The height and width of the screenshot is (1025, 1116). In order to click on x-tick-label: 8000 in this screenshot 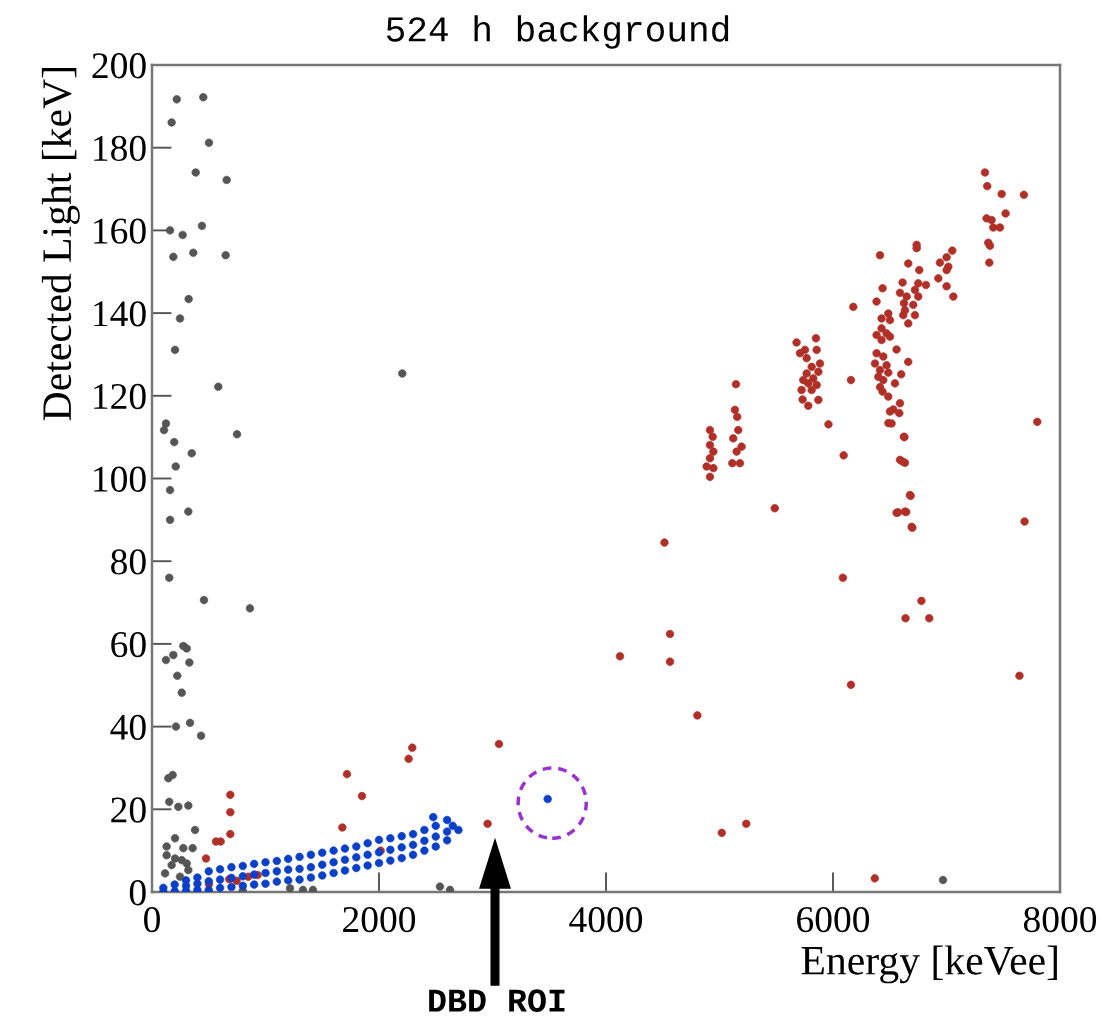, I will do `click(1060, 919)`.